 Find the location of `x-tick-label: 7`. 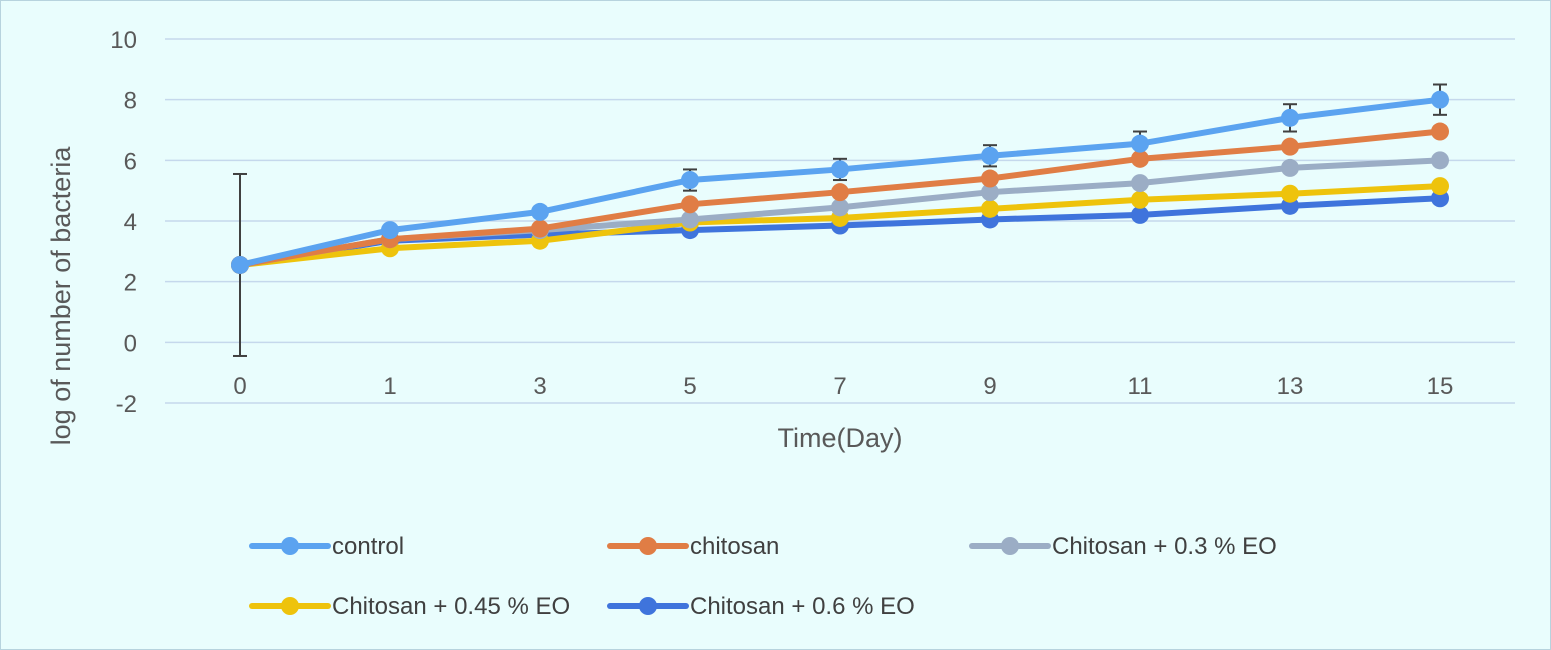

x-tick-label: 7 is located at coordinates (839, 386).